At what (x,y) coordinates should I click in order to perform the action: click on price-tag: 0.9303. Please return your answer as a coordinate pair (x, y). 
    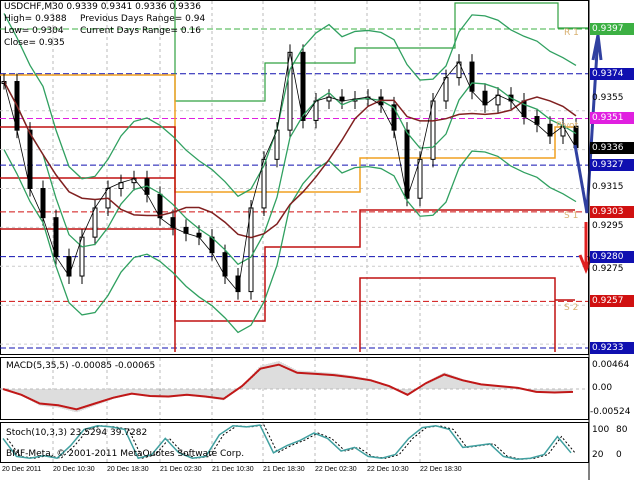
    Looking at the image, I should click on (612, 211).